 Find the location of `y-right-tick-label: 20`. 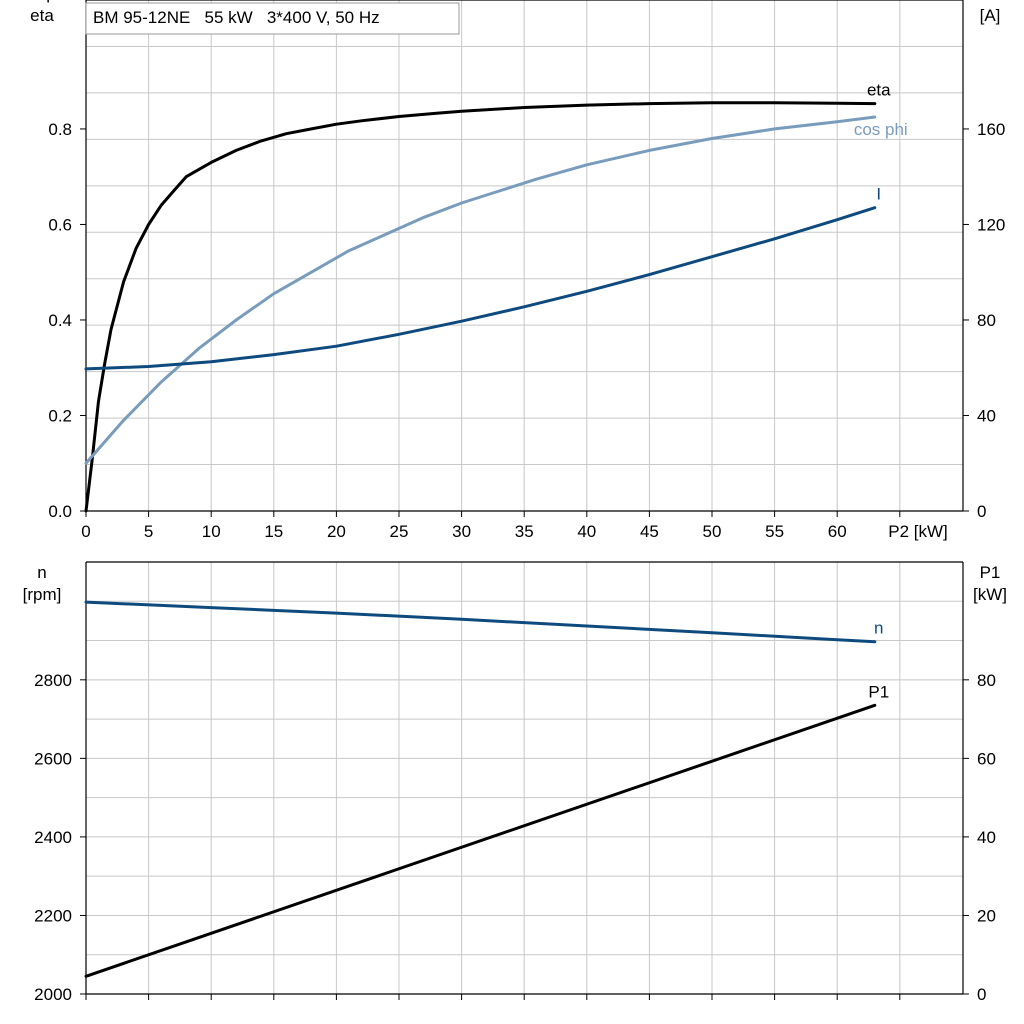

y-right-tick-label: 20 is located at coordinates (986, 915).